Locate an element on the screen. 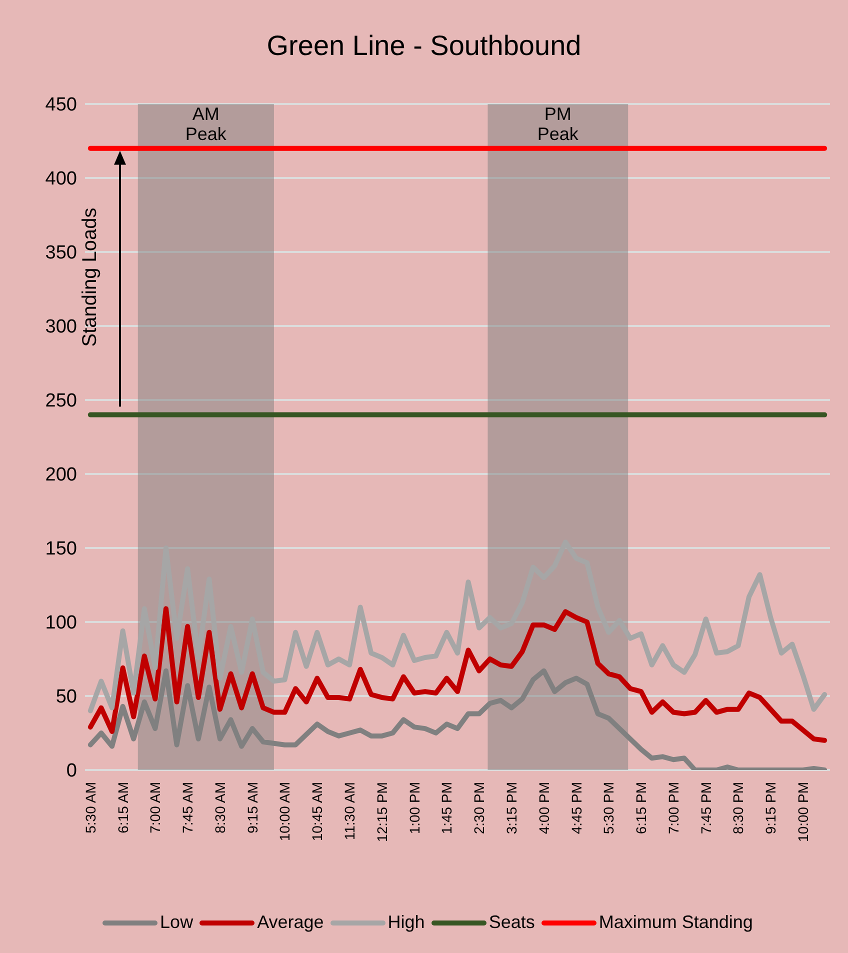  x-tick-label: 2:30 PM is located at coordinates (479, 808).